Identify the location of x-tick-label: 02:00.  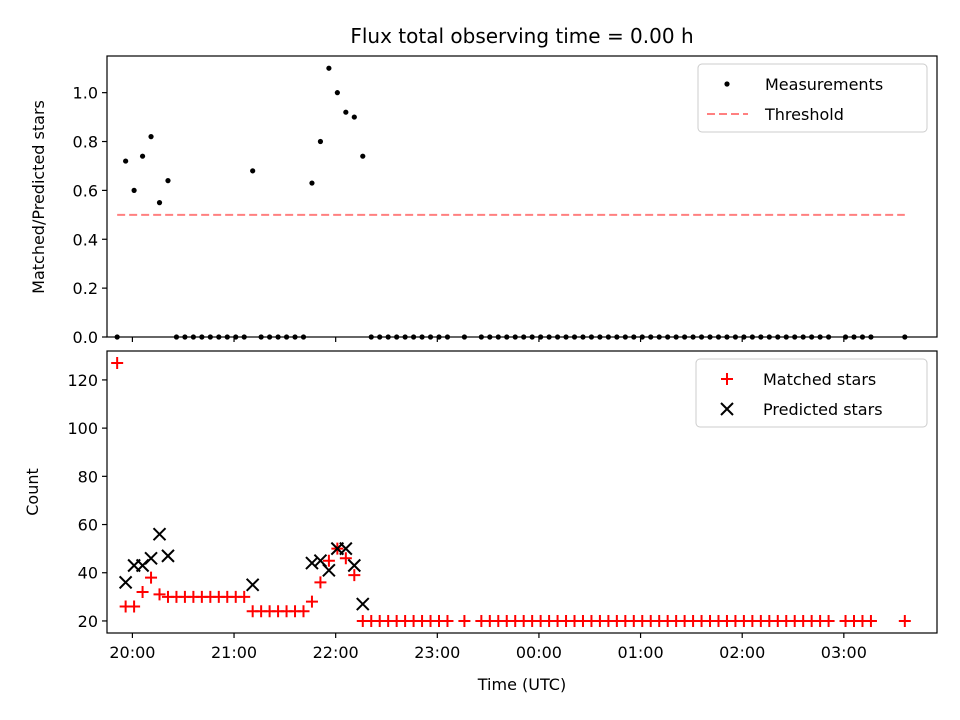
(742, 652).